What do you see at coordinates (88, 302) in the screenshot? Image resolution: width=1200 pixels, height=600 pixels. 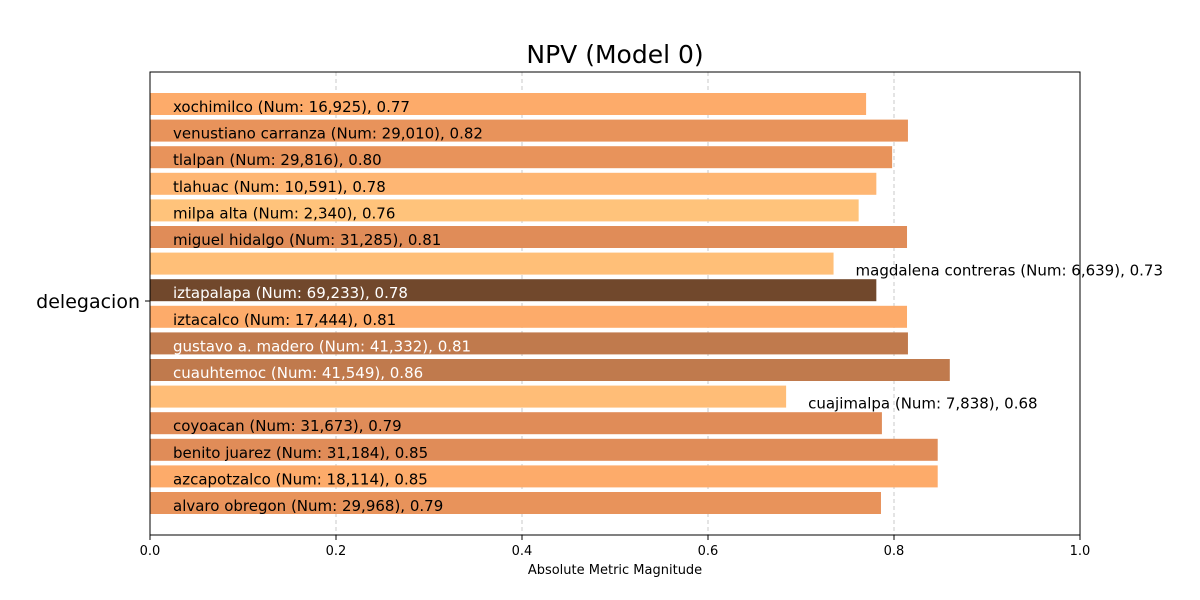 I see `y-axis-label: delegacion` at bounding box center [88, 302].